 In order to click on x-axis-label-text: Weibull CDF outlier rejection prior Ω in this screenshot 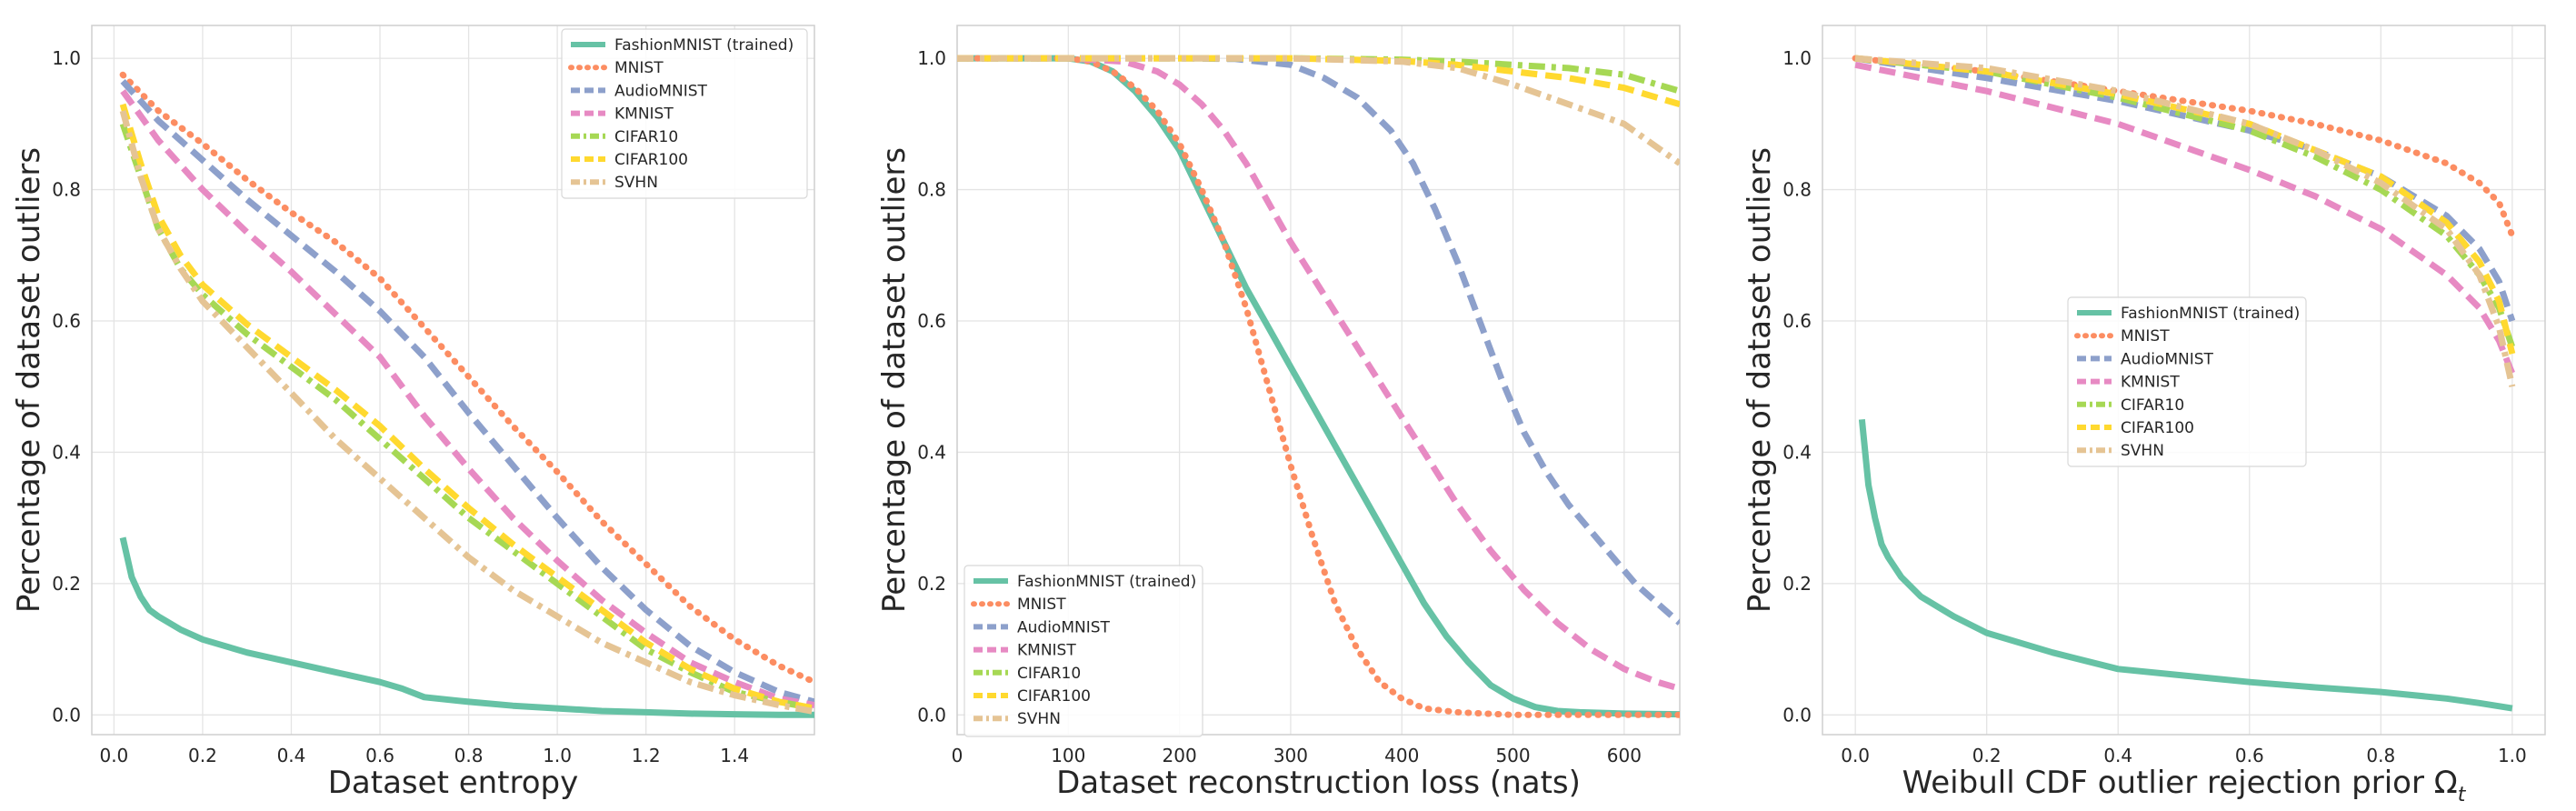, I will do `click(2180, 783)`.